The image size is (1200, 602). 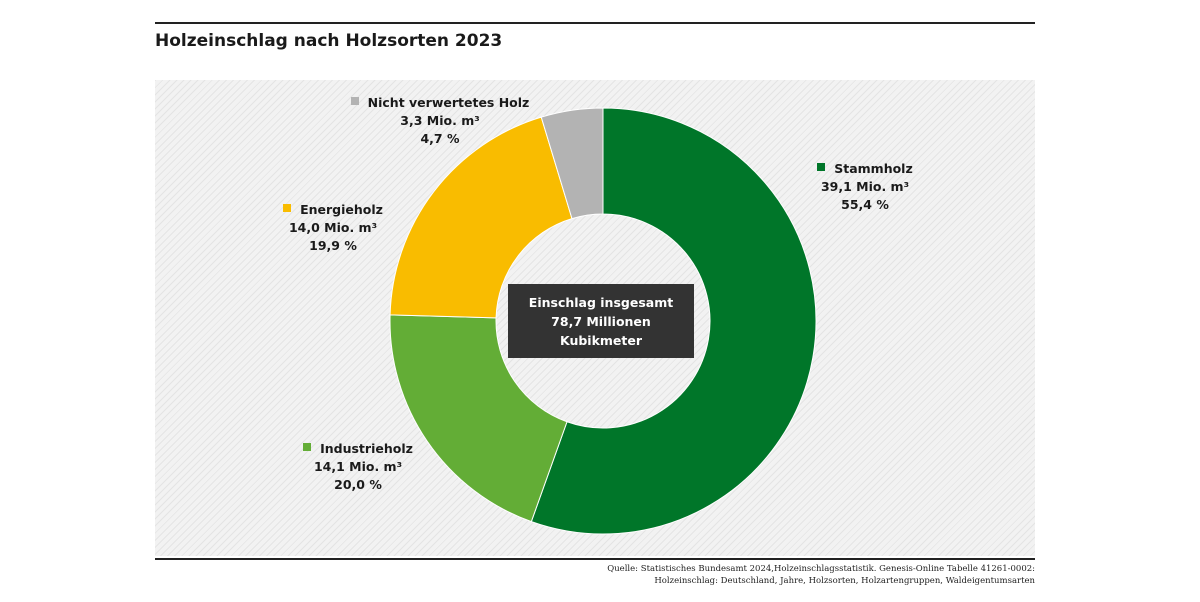 What do you see at coordinates (478, 418) in the screenshot?
I see `slice-industrieholz` at bounding box center [478, 418].